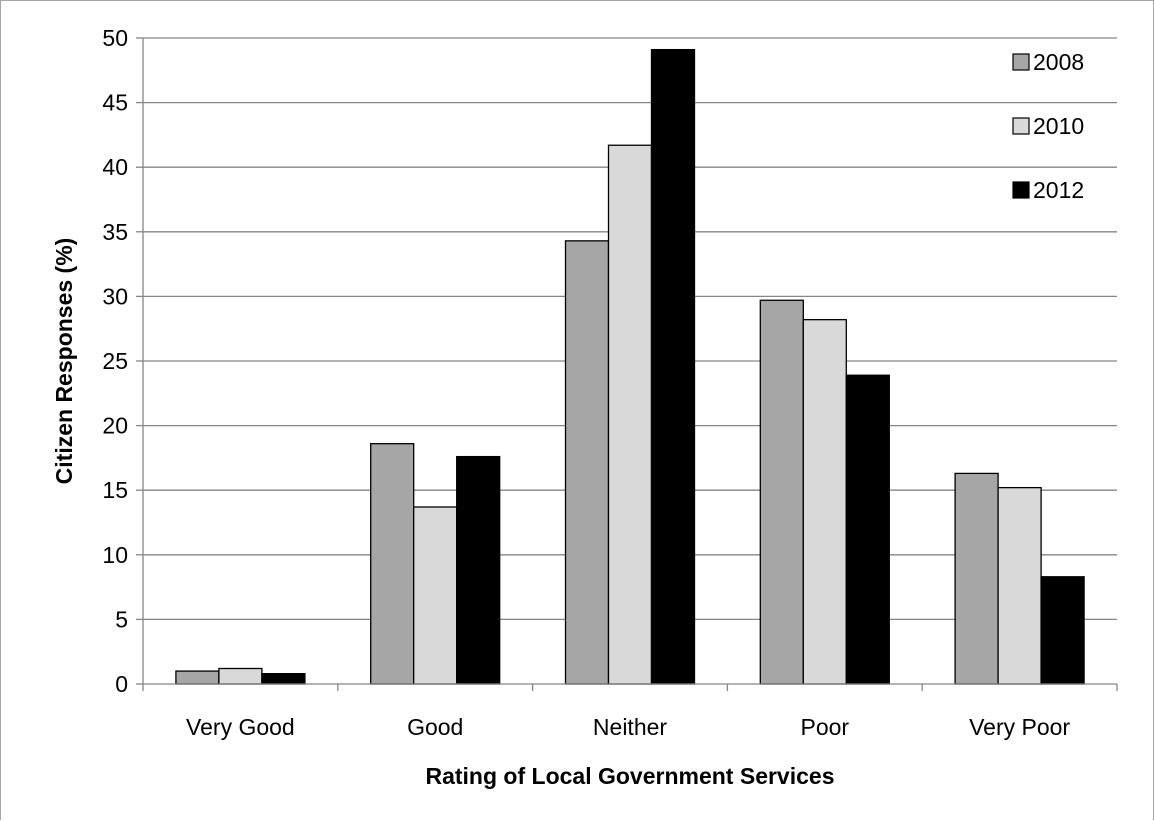 This screenshot has width=1154, height=821. I want to click on y-tick-label: 5, so click(121, 619).